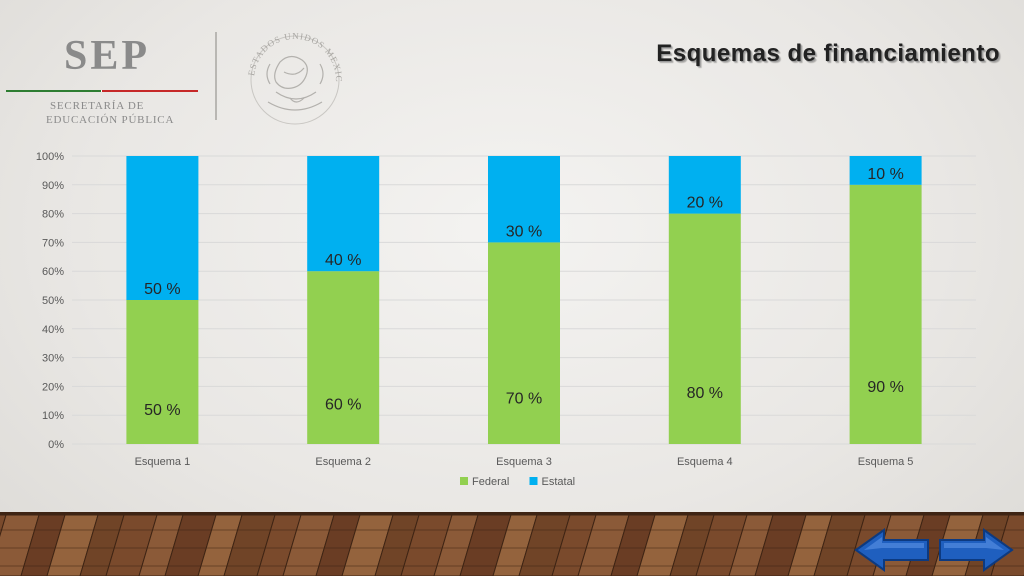 The width and height of the screenshot is (1024, 576). I want to click on y-tick-label: 90%, so click(53, 186).